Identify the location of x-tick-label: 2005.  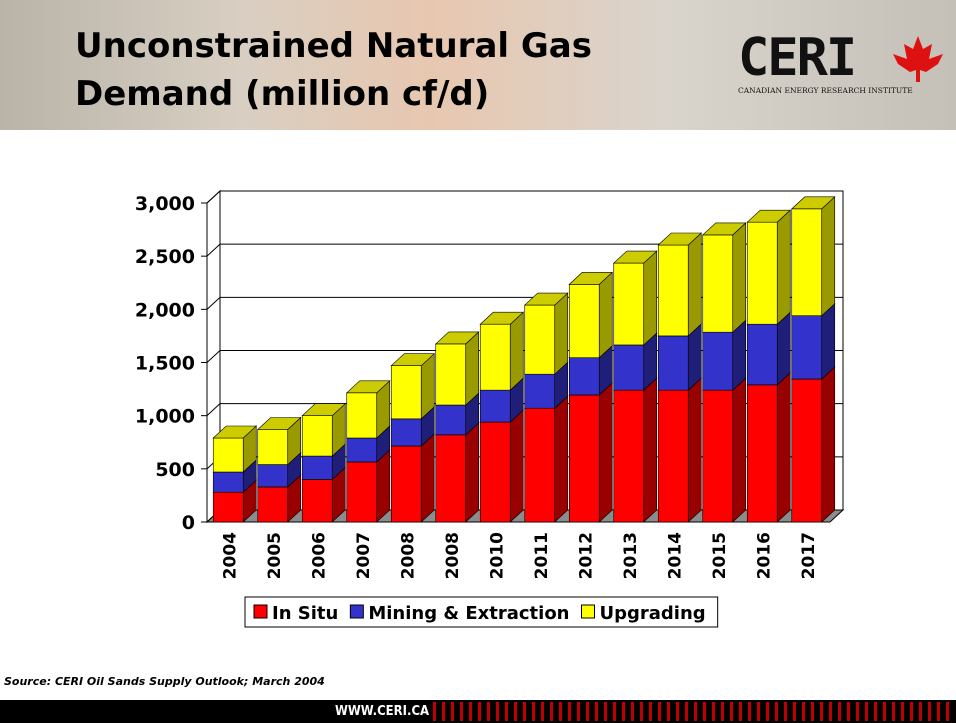
(275, 555).